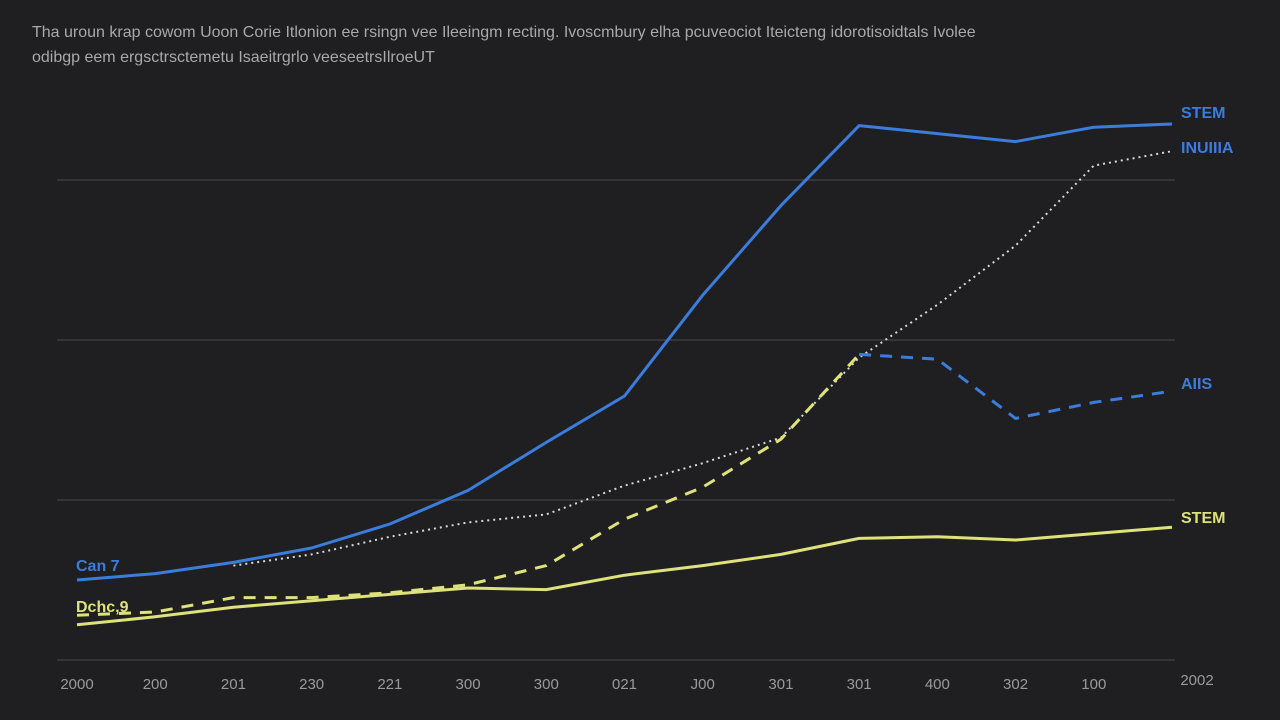 Image resolution: width=1280 pixels, height=720 pixels. What do you see at coordinates (1015, 684) in the screenshot?
I see `x-tick-label: 302` at bounding box center [1015, 684].